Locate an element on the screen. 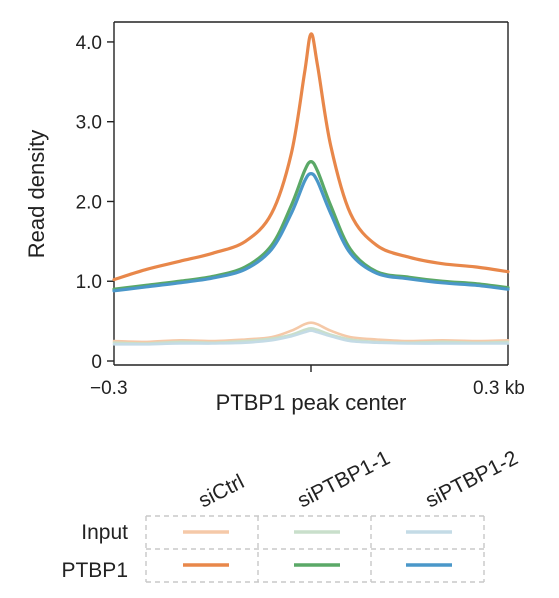 This screenshot has width=559, height=598. series-line-input-sictrl is located at coordinates (311, 332).